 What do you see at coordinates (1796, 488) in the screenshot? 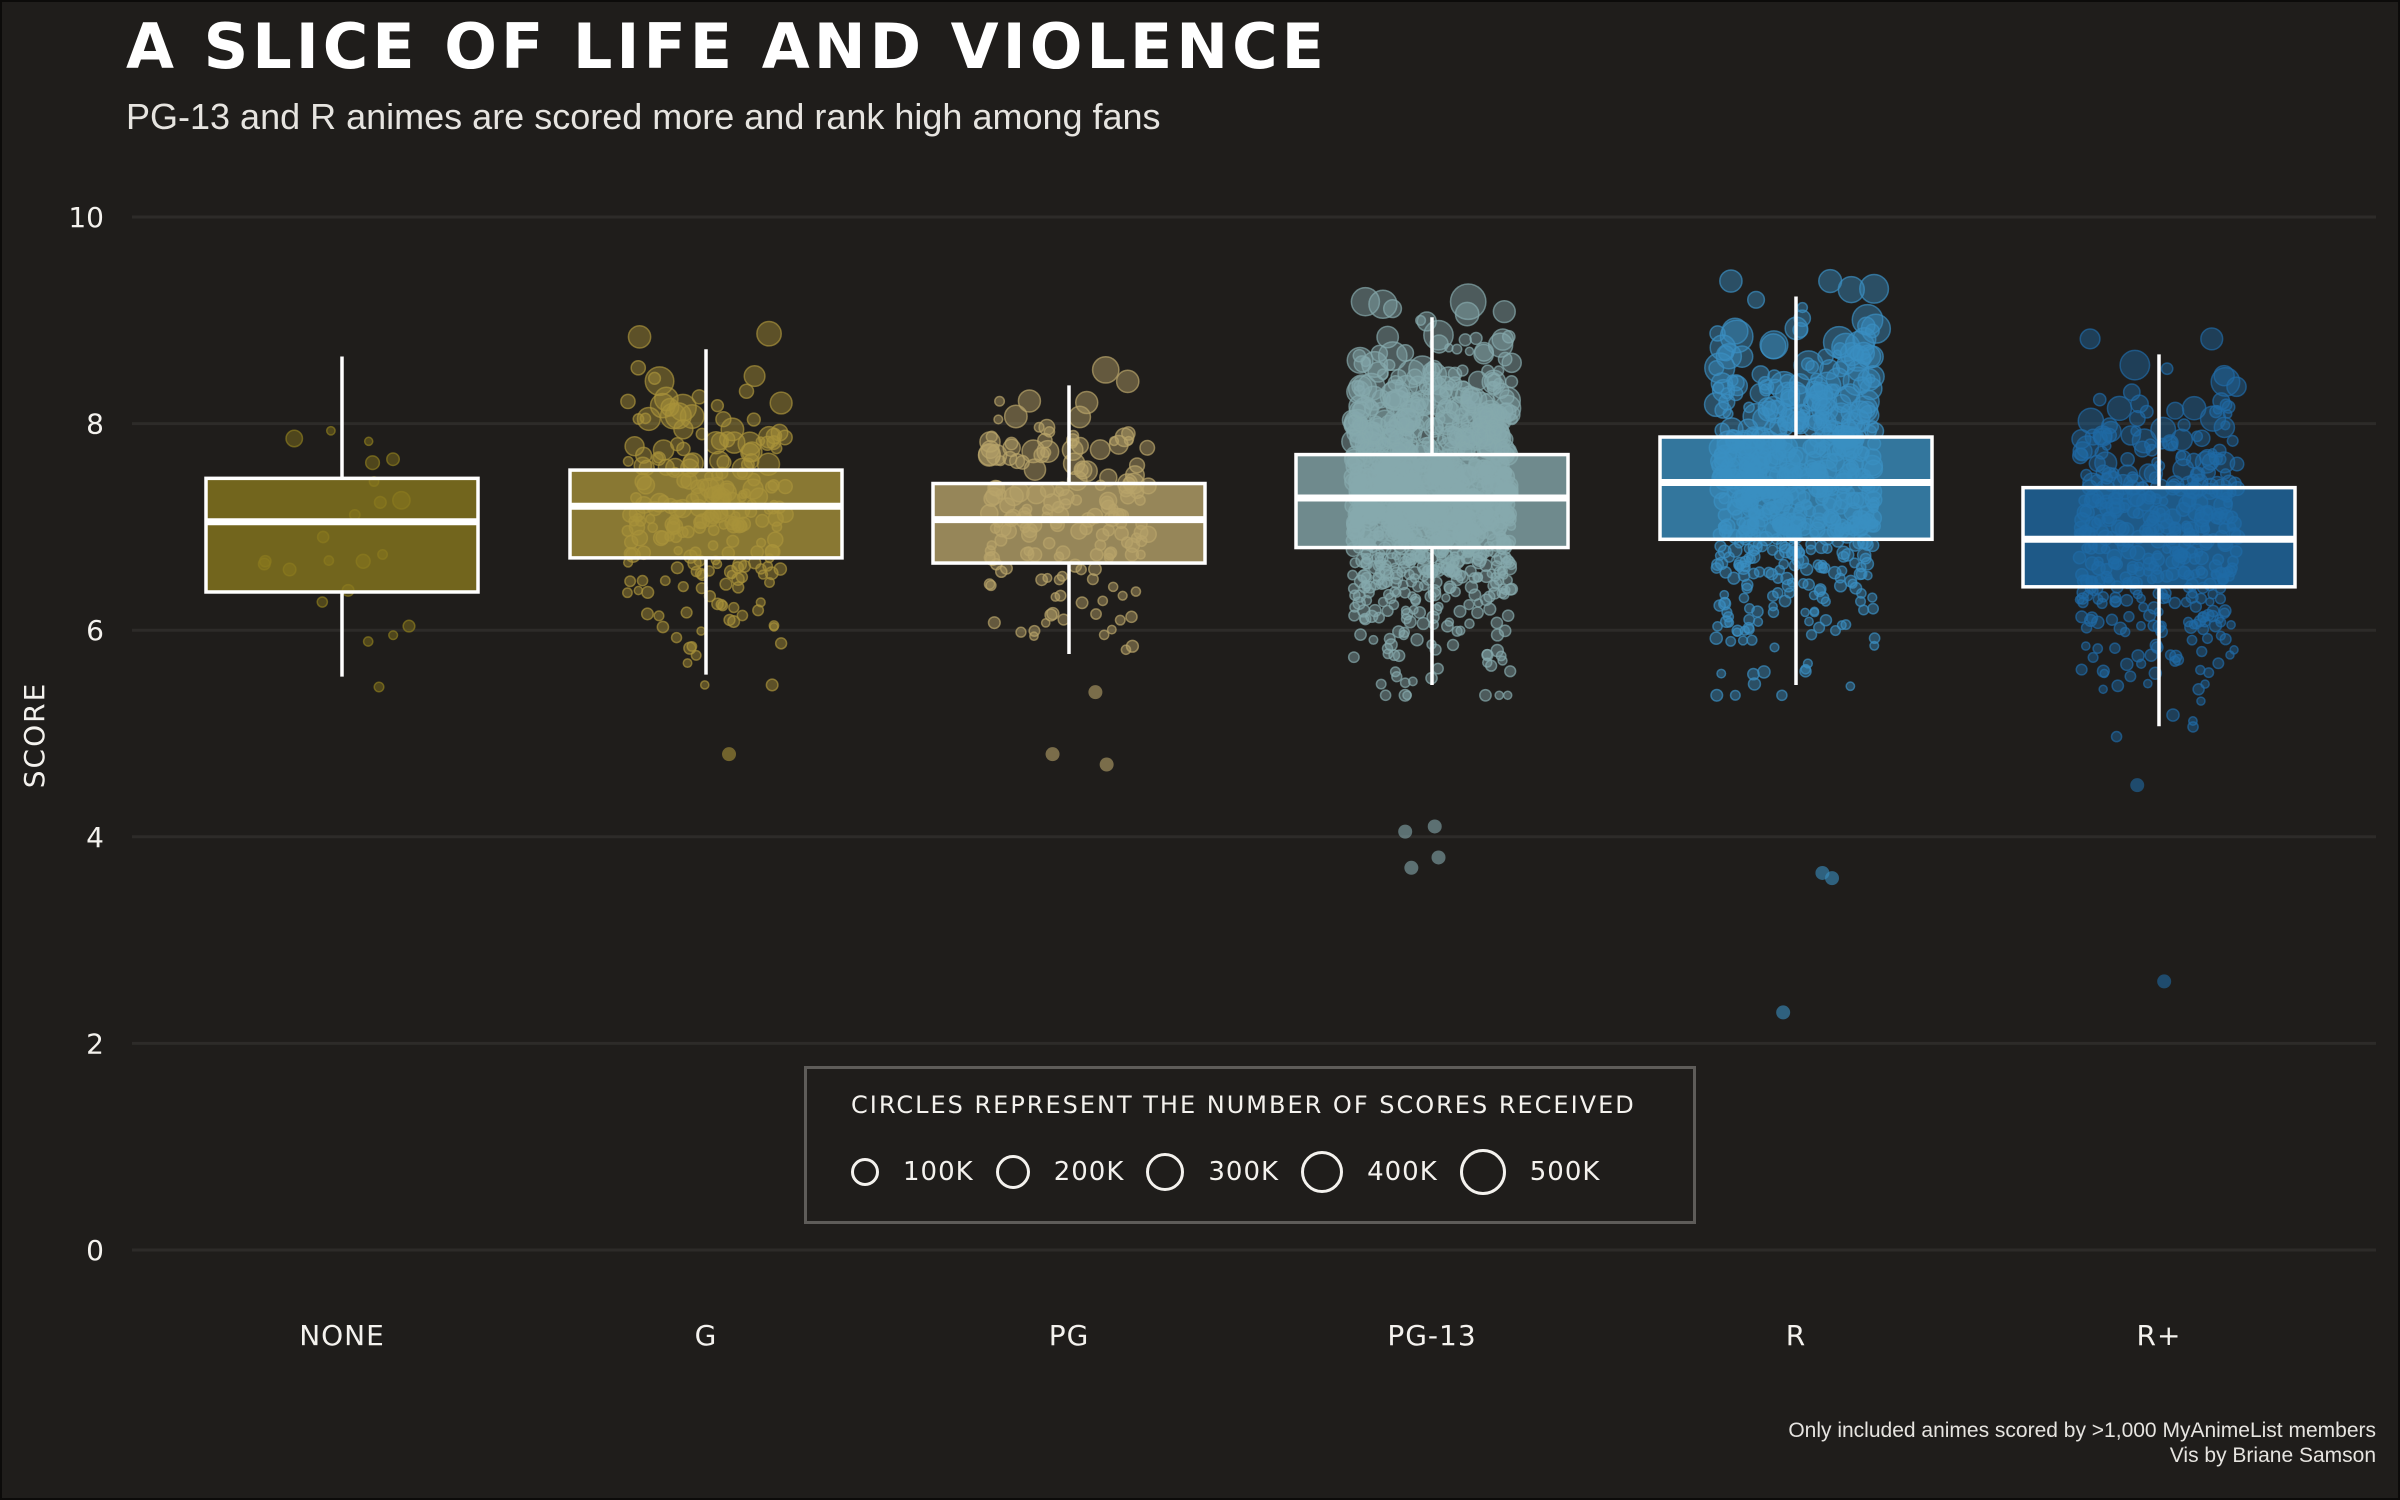
I see `box-R` at bounding box center [1796, 488].